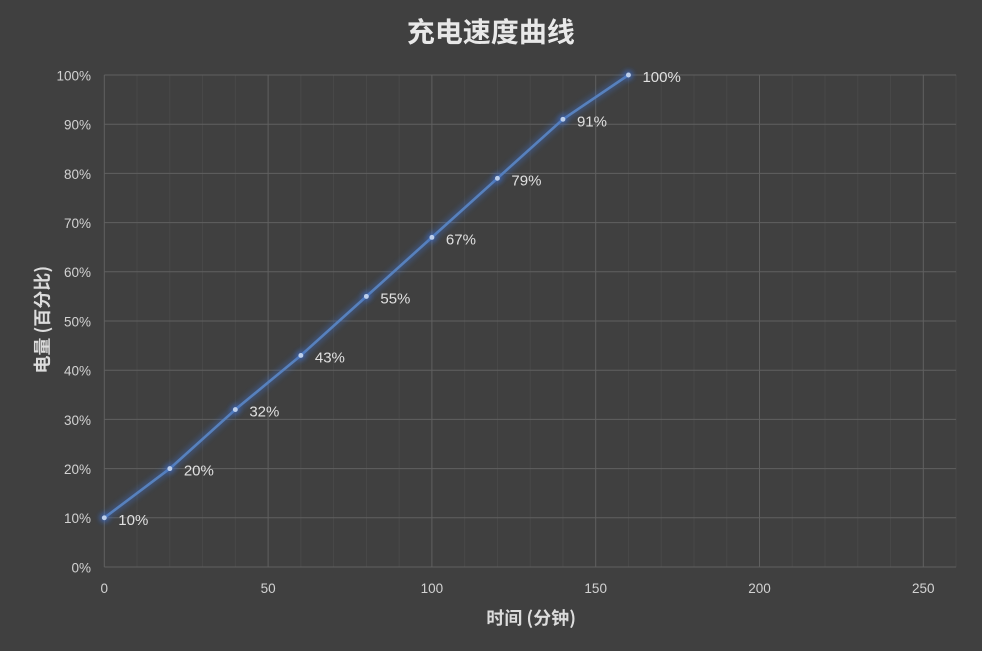 The width and height of the screenshot is (982, 651). What do you see at coordinates (461, 239) in the screenshot?
I see `svg-text: 67%` at bounding box center [461, 239].